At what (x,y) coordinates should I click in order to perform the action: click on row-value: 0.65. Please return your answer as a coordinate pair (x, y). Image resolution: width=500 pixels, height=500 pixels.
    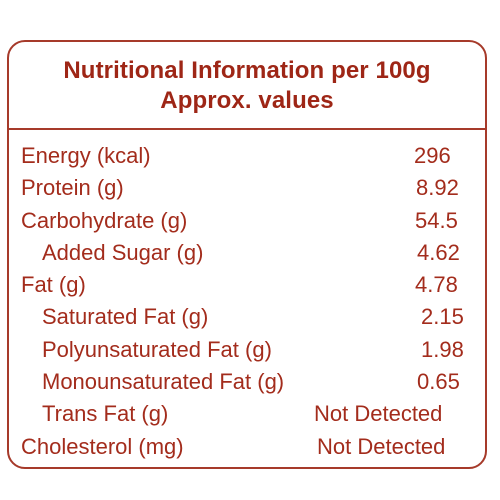
    Looking at the image, I should click on (438, 382).